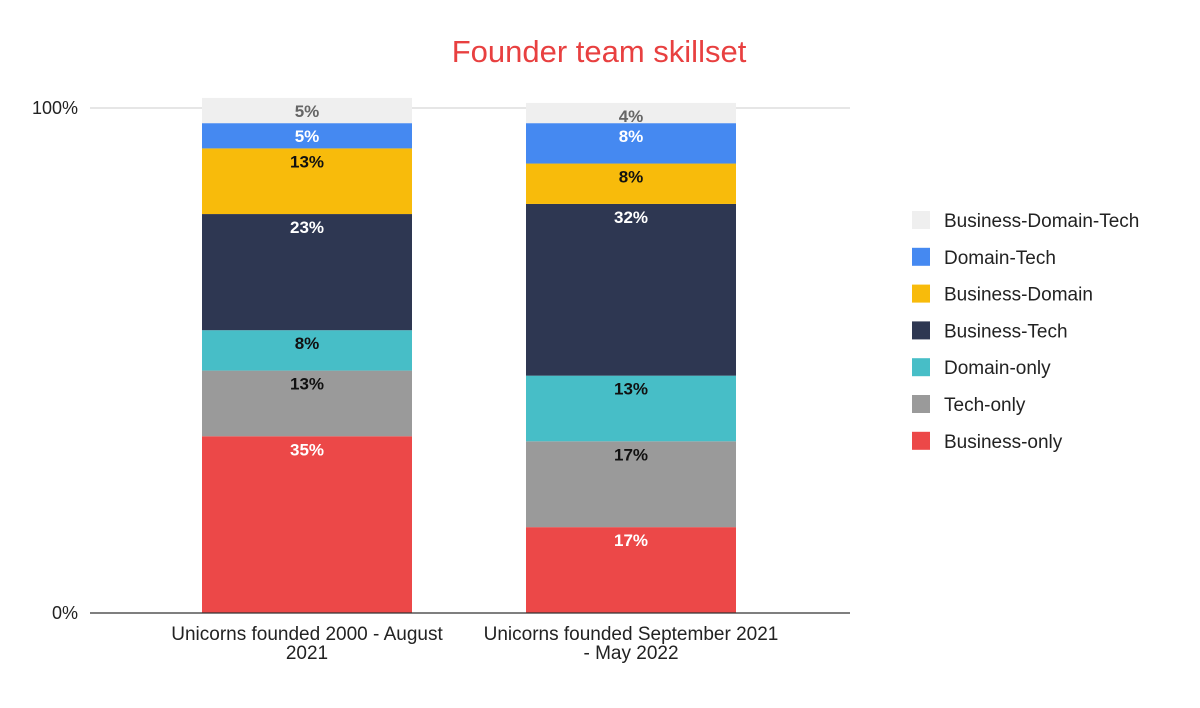 This screenshot has height=708, width=1200. What do you see at coordinates (997, 368) in the screenshot?
I see `legend-label: Domain-only` at bounding box center [997, 368].